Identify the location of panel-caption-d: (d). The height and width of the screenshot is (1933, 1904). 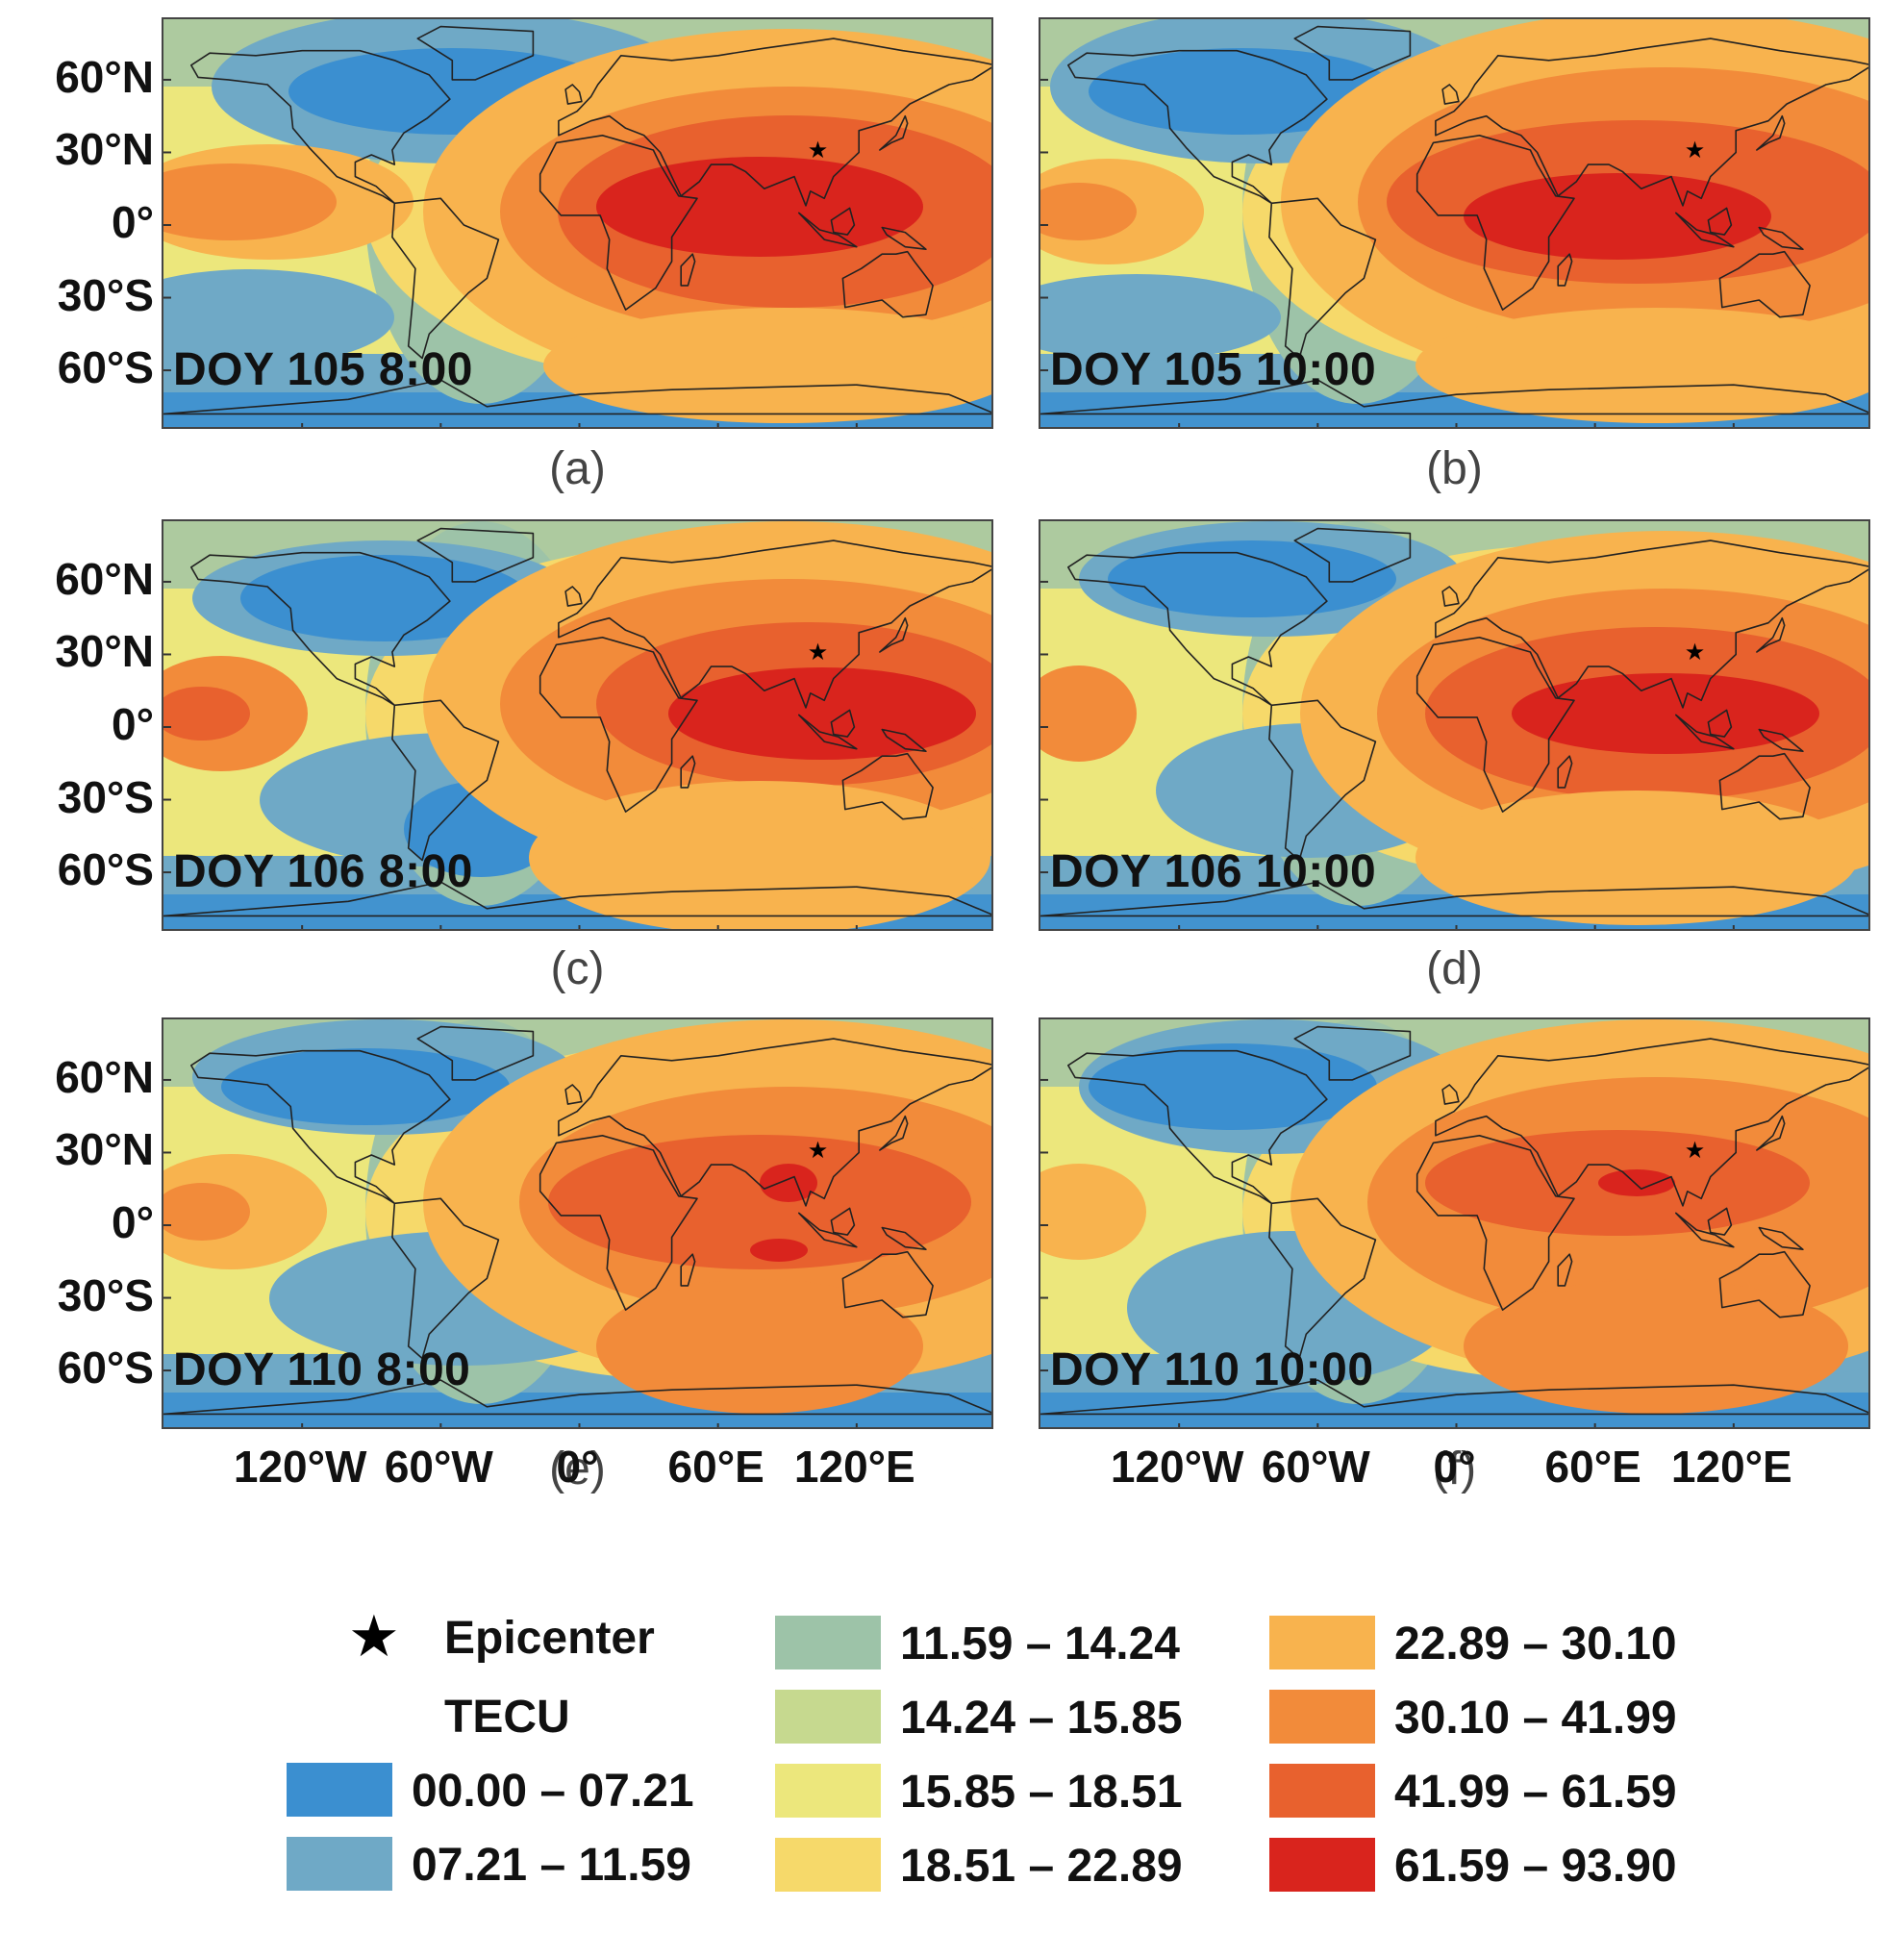
(1454, 968).